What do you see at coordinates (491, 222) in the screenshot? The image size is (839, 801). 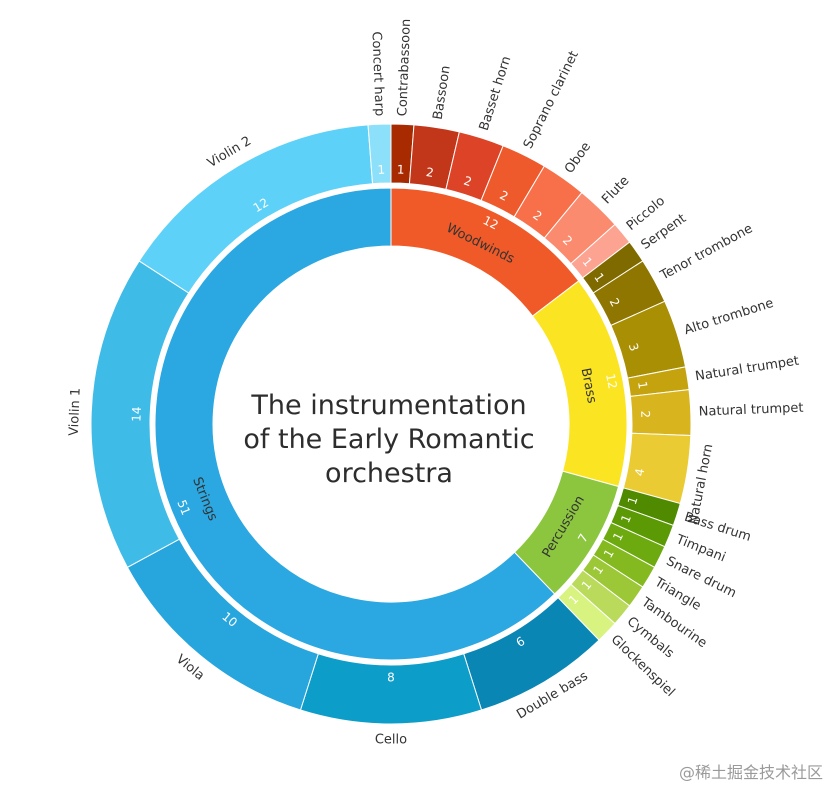 I see `inner-value-woodwinds: 12` at bounding box center [491, 222].